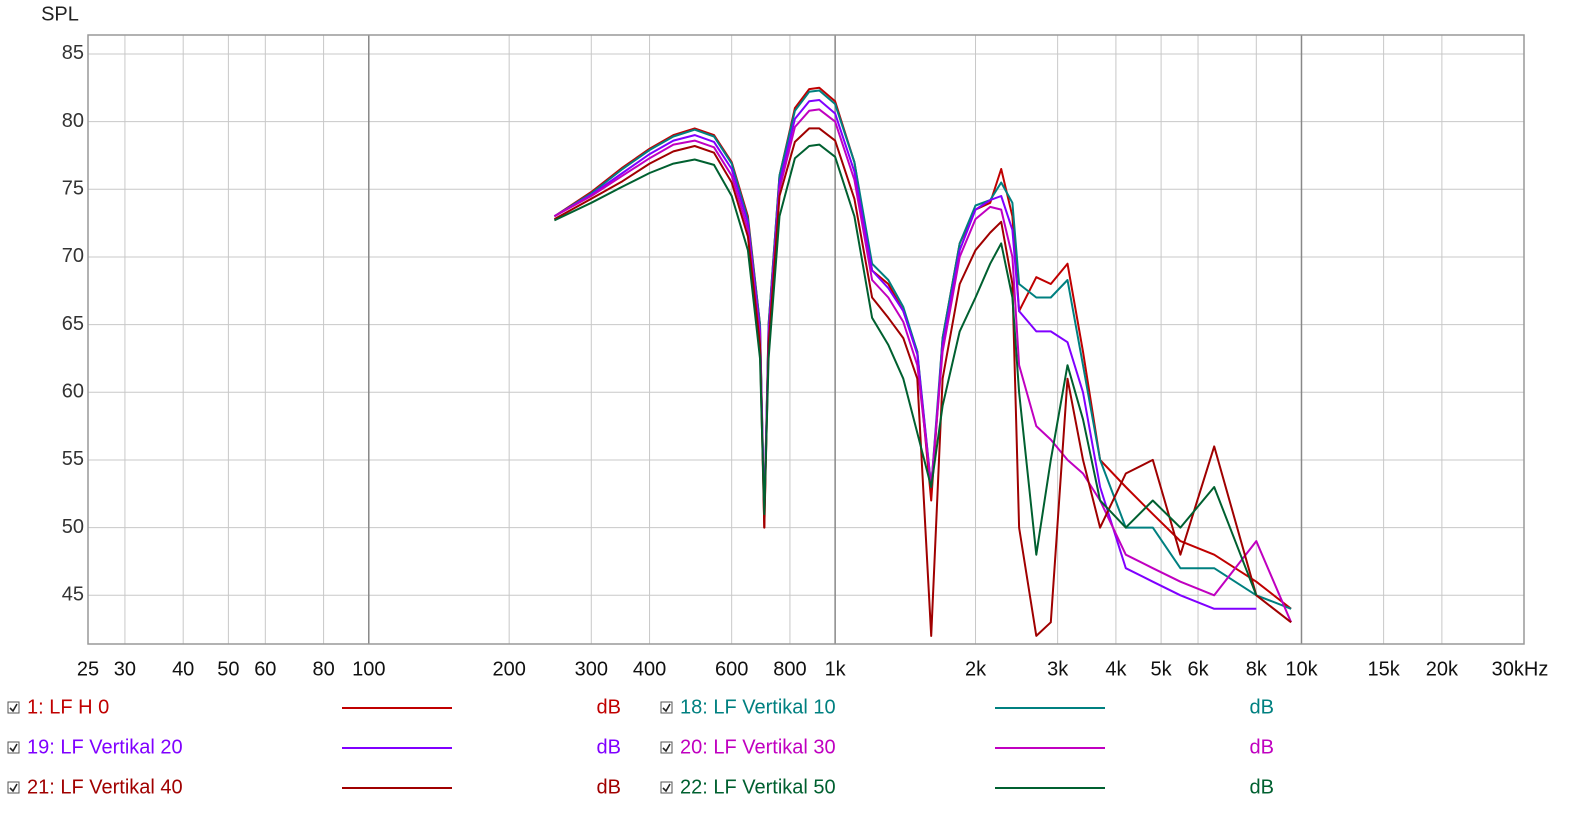 The image size is (1592, 828). I want to click on x-tick-label: 30, so click(125, 669).